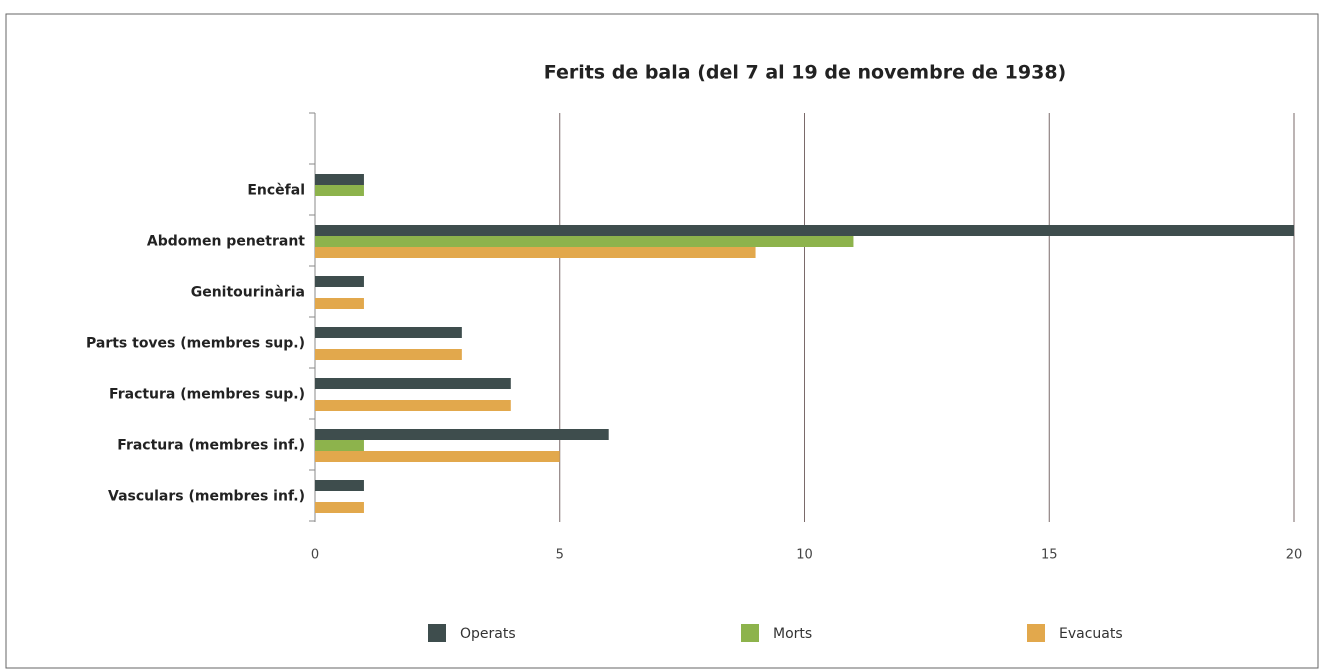 Image resolution: width=1319 pixels, height=669 pixels. I want to click on x-tick-label: 0, so click(315, 555).